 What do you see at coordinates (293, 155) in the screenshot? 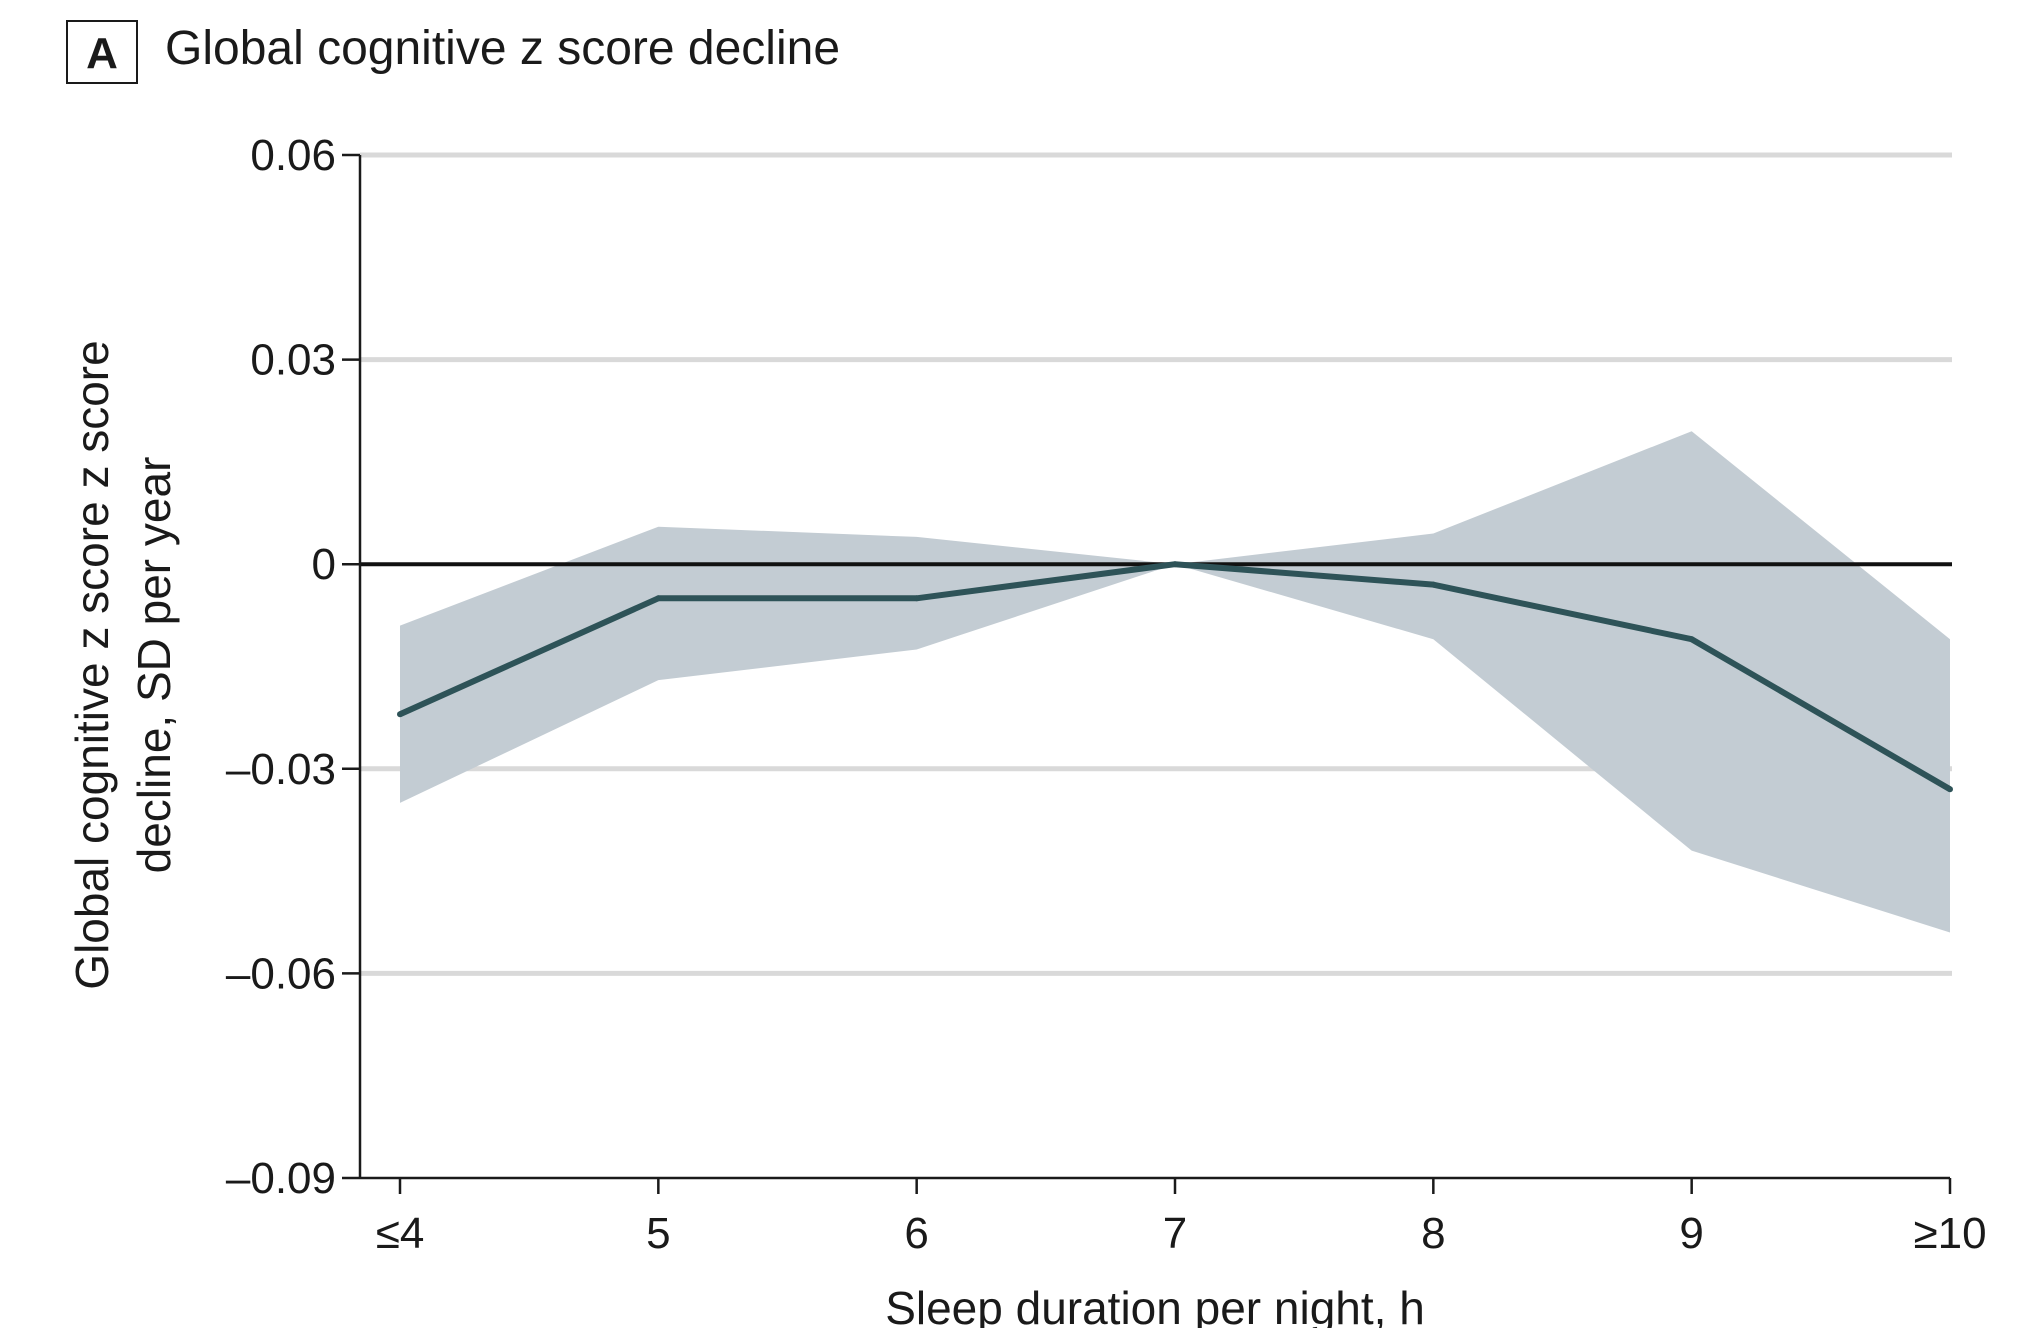
I see `y-tick-label-0: 0.06` at bounding box center [293, 155].